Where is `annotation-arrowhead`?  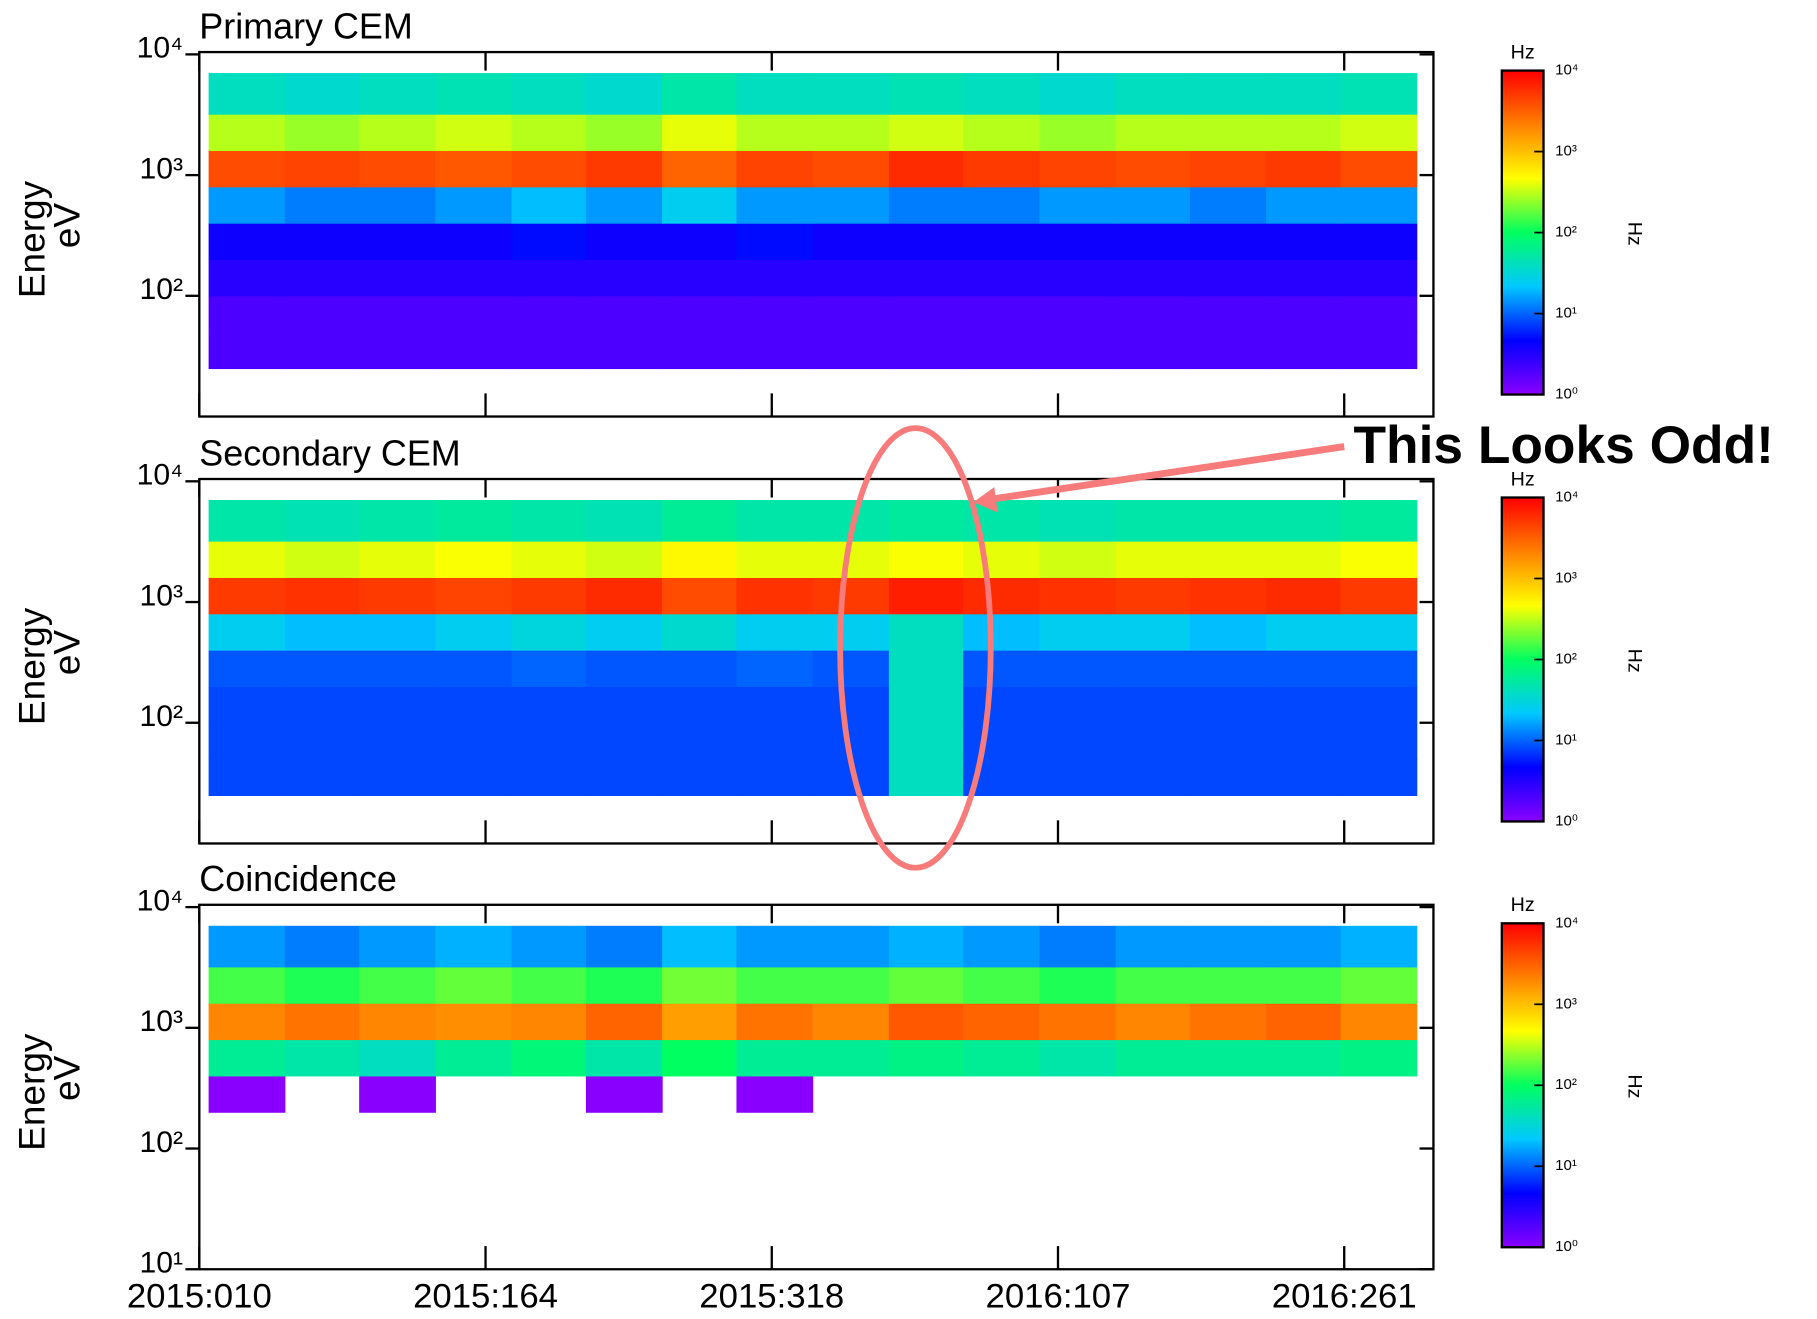
annotation-arrowhead is located at coordinates (985, 500).